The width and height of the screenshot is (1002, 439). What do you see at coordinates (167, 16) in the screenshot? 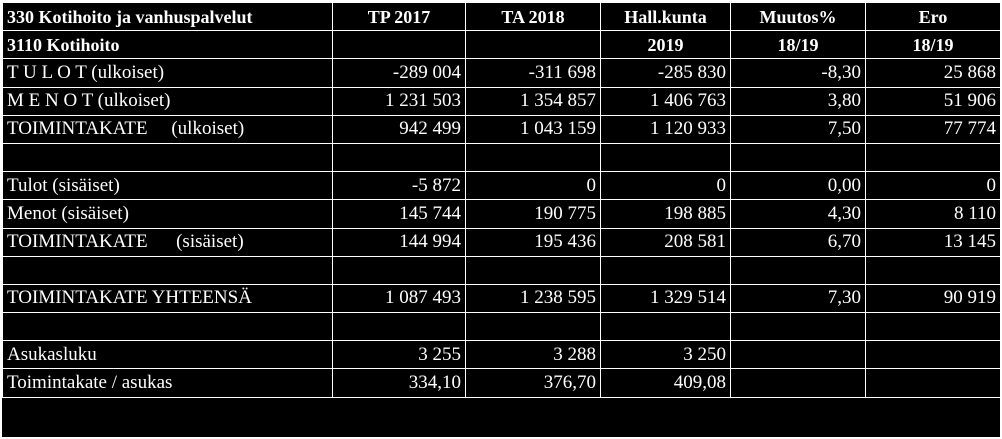
I see `header-cell-department: 330 Kotihoito ja vanhuspalvelut` at bounding box center [167, 16].